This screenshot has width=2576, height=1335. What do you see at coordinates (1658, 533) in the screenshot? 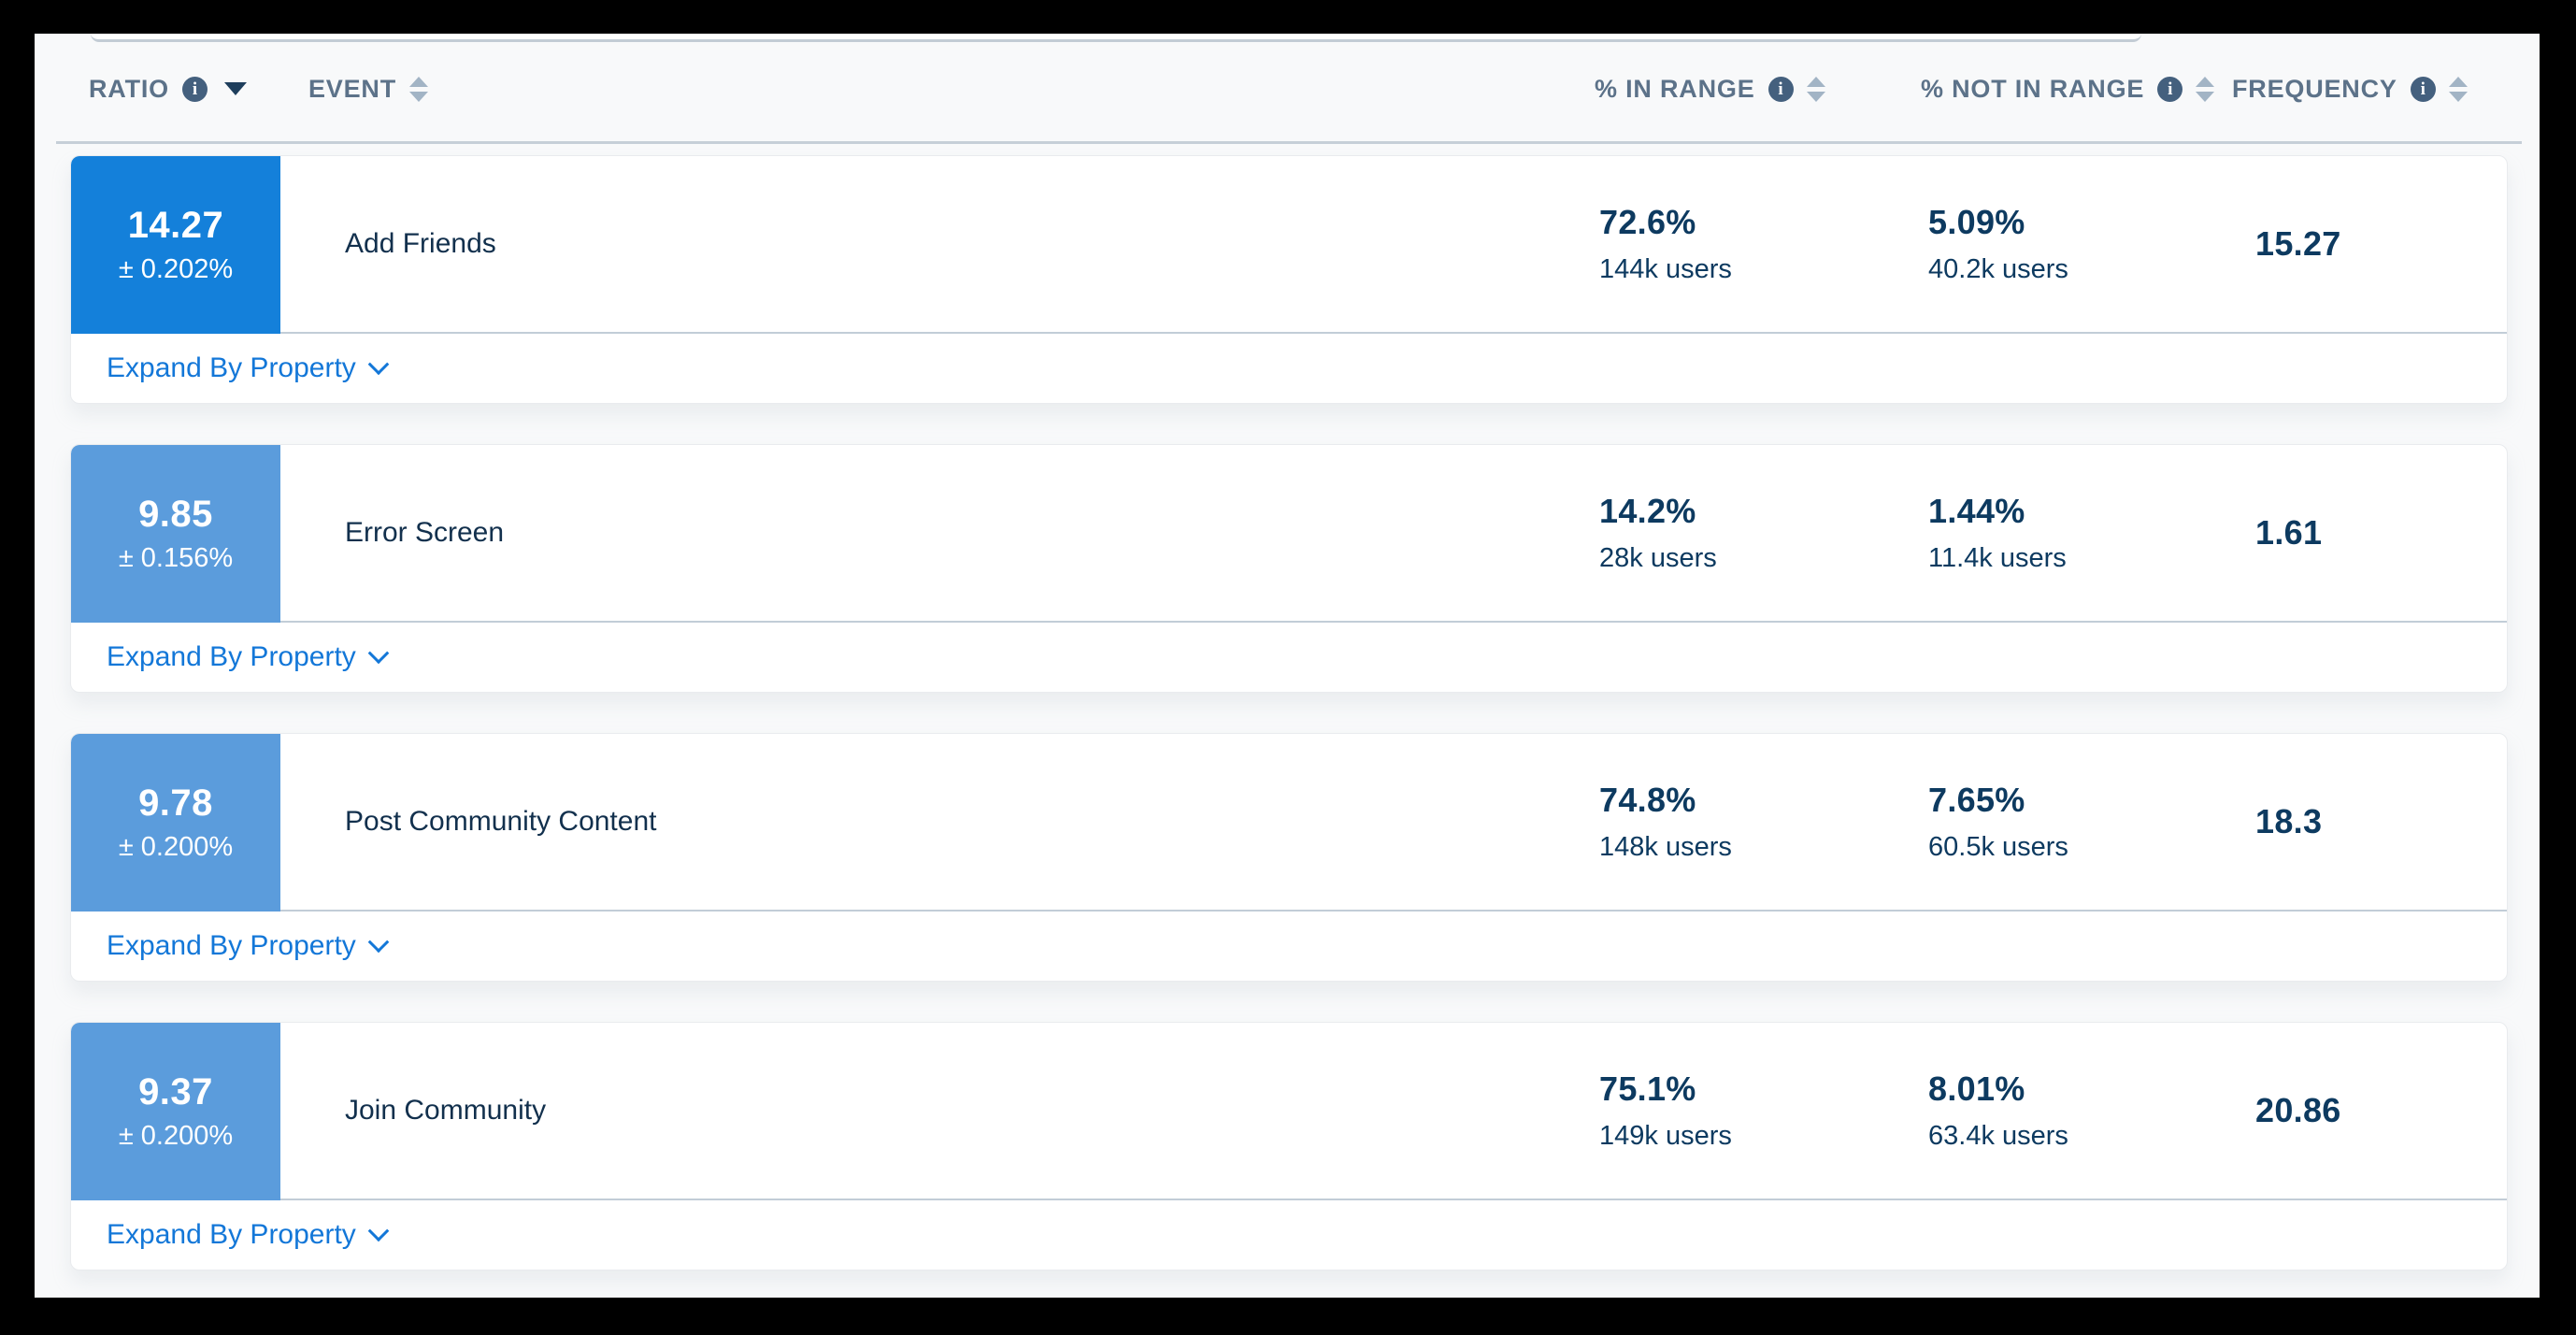
I see `in-range-cell: 14.2% 28k users` at bounding box center [1658, 533].